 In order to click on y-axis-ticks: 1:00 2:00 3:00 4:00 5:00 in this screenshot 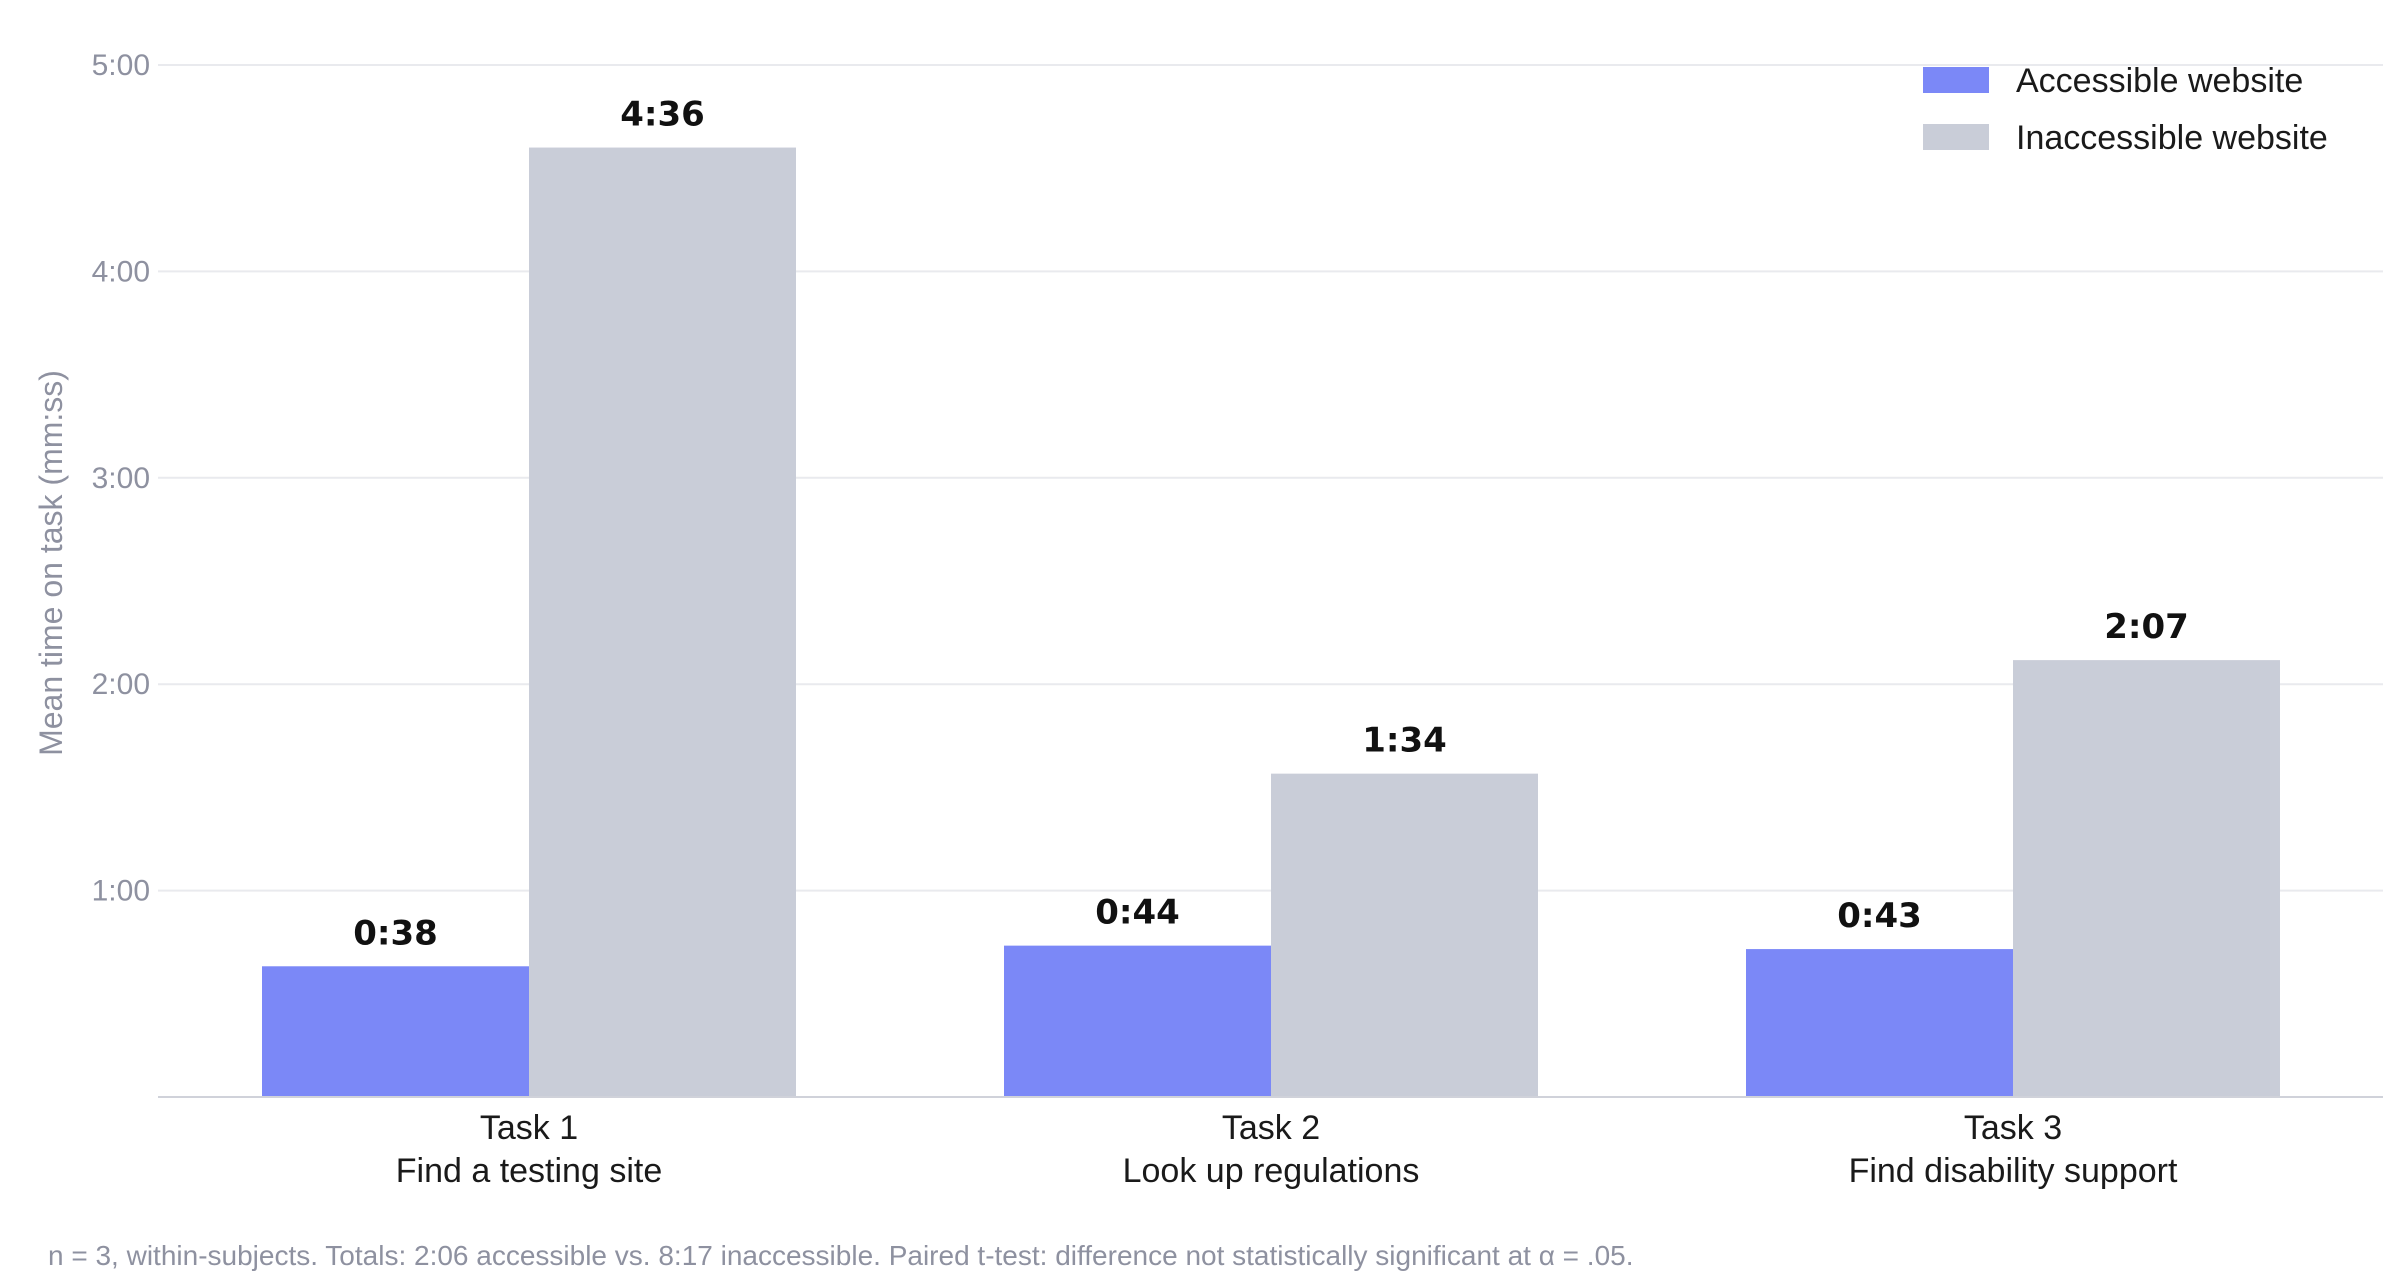, I will do `click(121, 478)`.